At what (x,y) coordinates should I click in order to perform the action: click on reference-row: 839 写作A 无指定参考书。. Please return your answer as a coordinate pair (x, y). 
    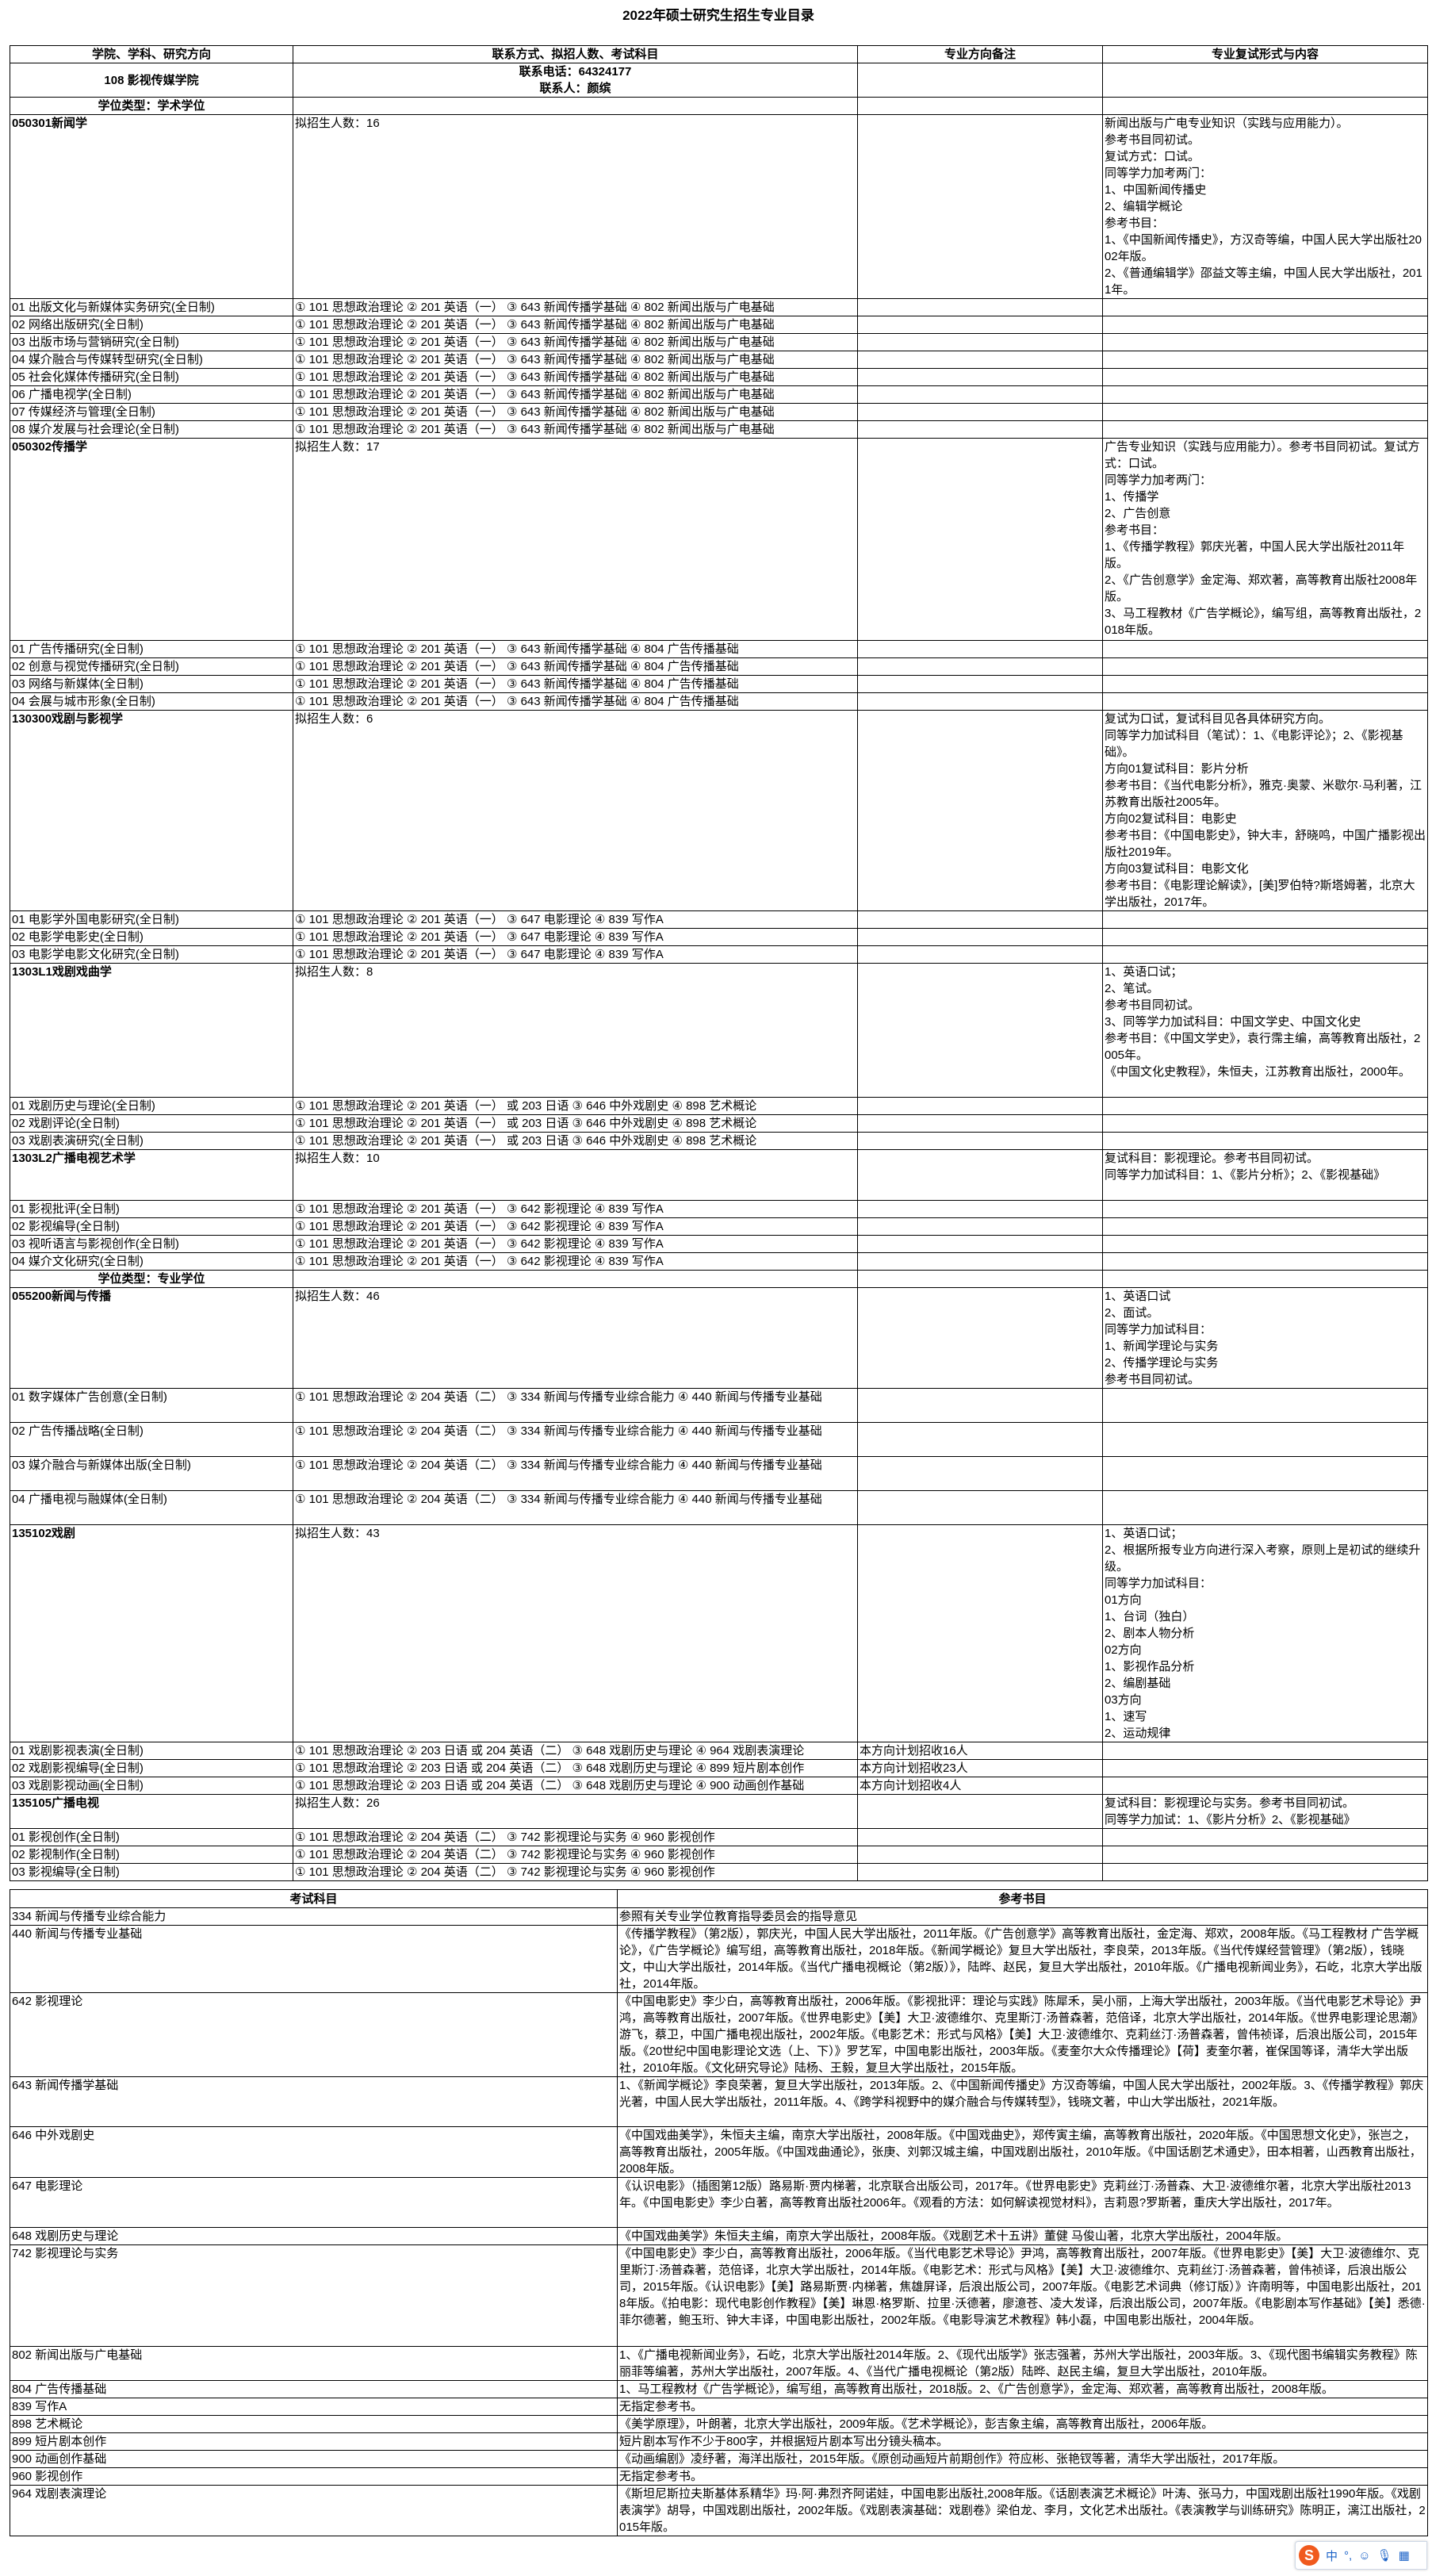
    Looking at the image, I should click on (719, 2407).